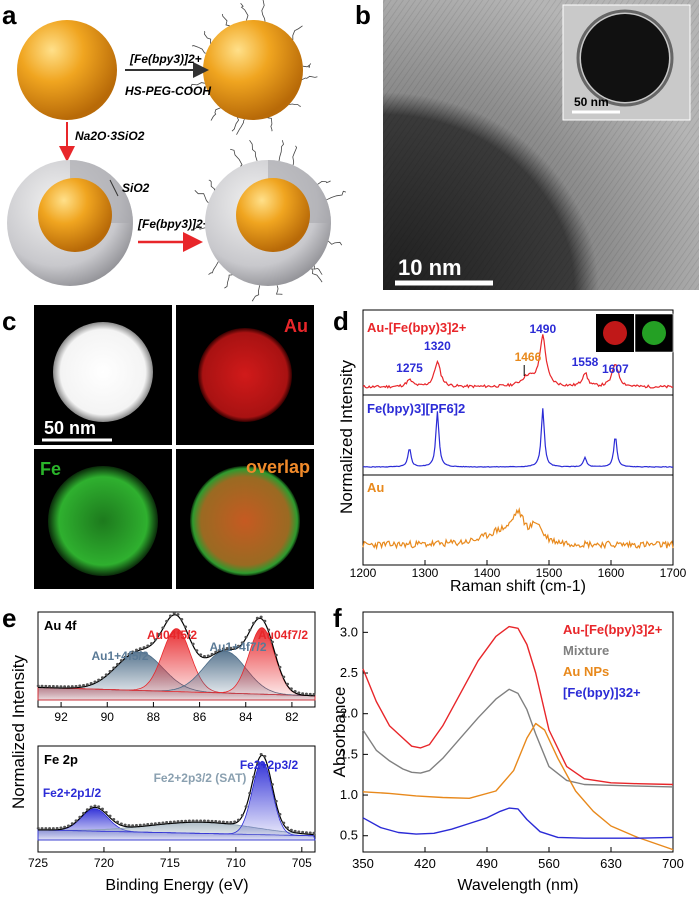 This screenshot has width=699, height=913. I want to click on xps-envelope, so click(177, 655).